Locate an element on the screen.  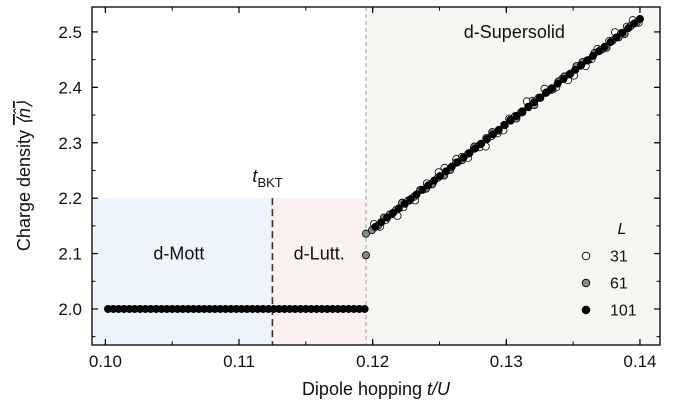
legend-label-61: 61 is located at coordinates (619, 284).